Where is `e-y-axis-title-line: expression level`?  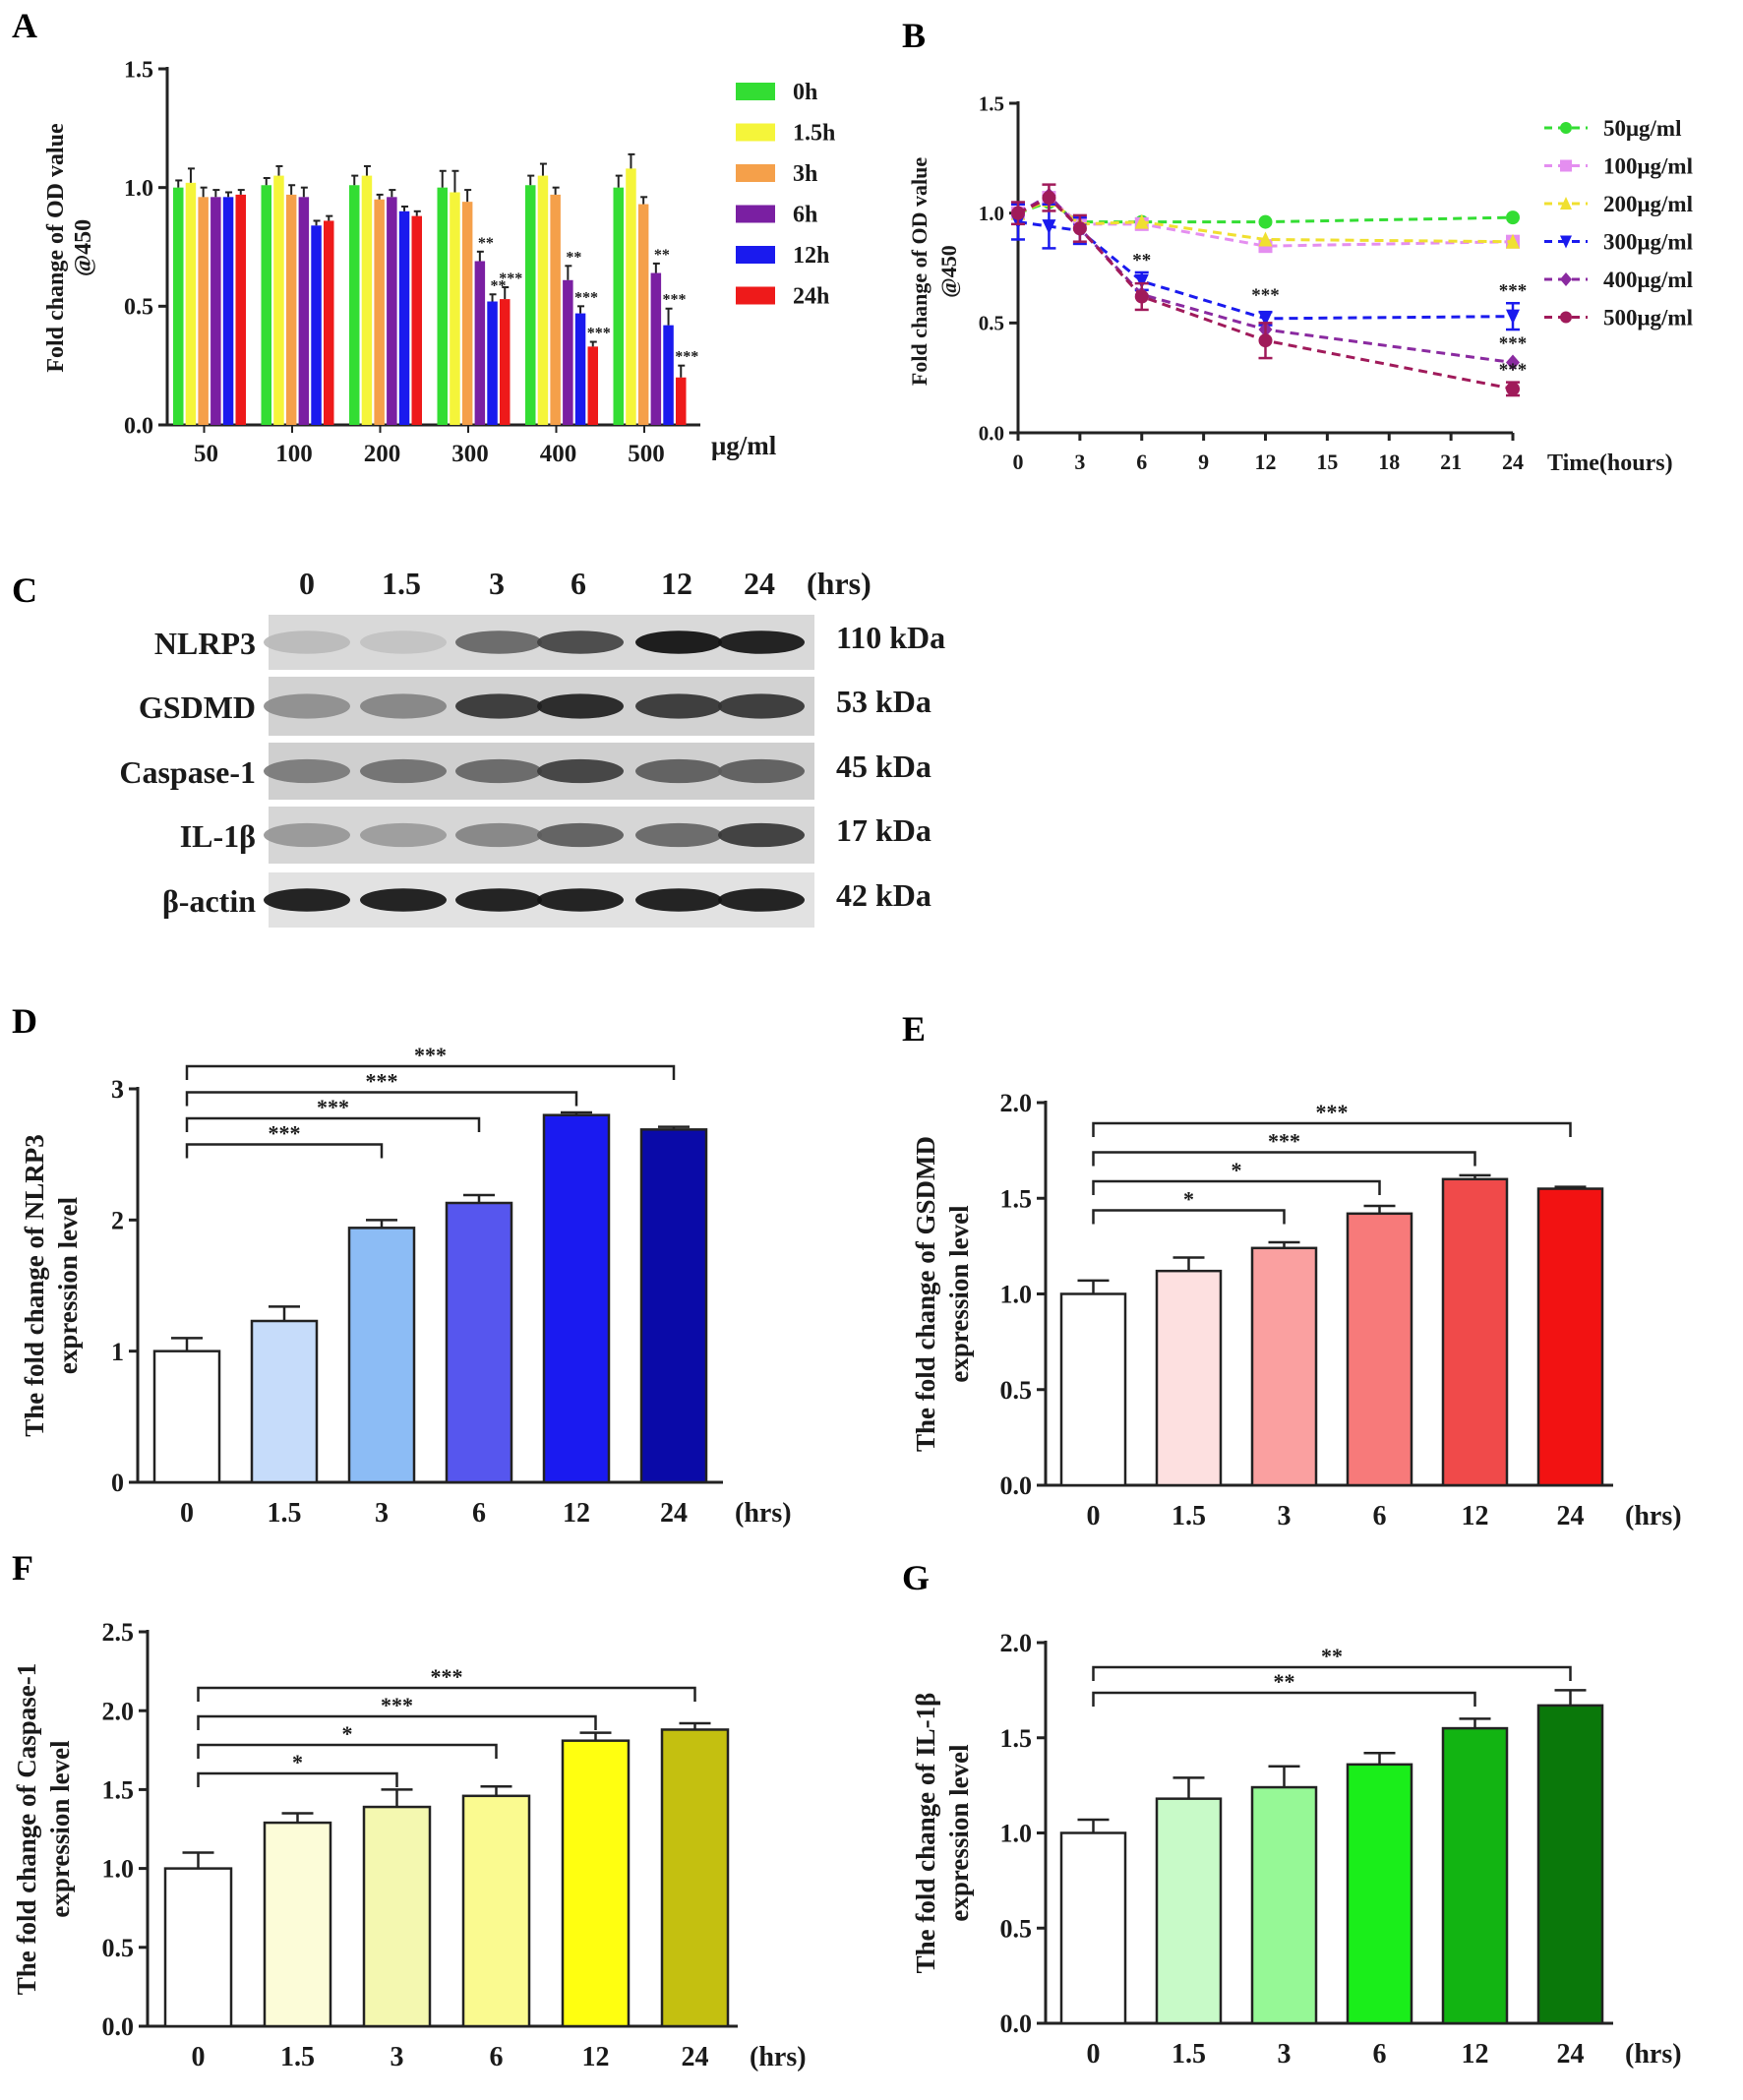
e-y-axis-title-line: expression level is located at coordinates (959, 1294).